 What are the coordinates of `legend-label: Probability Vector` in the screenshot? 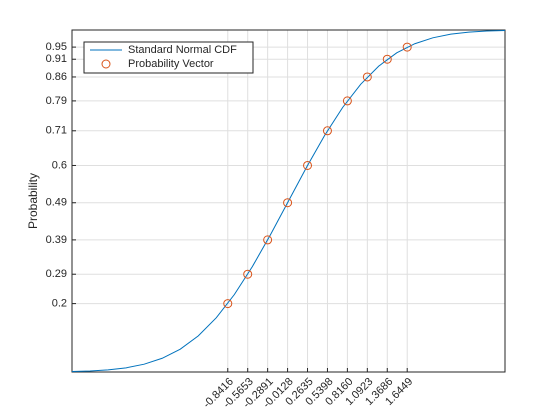 It's located at (171, 64).